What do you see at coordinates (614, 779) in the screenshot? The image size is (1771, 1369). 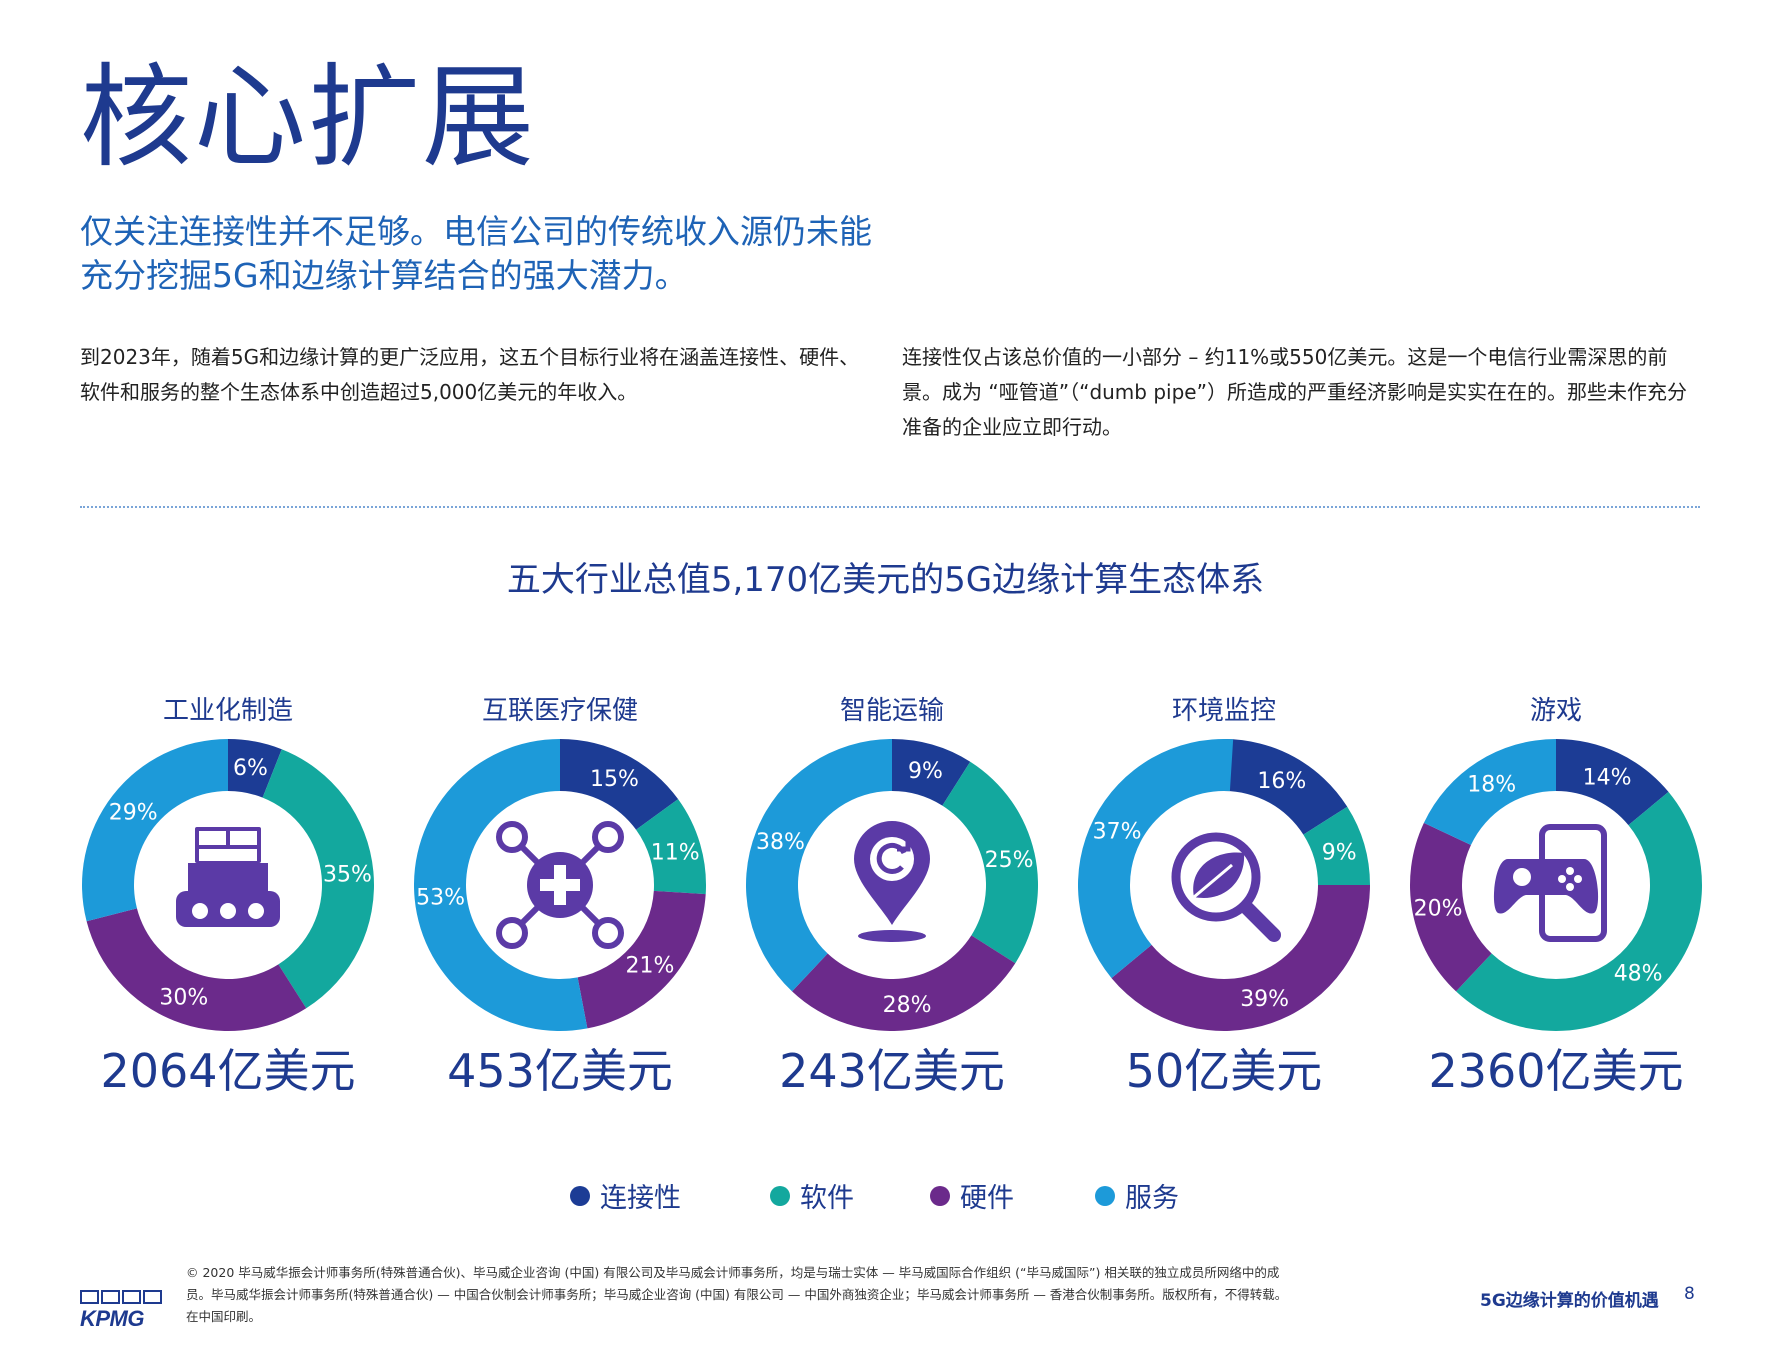 I see `slice-label: 15%` at bounding box center [614, 779].